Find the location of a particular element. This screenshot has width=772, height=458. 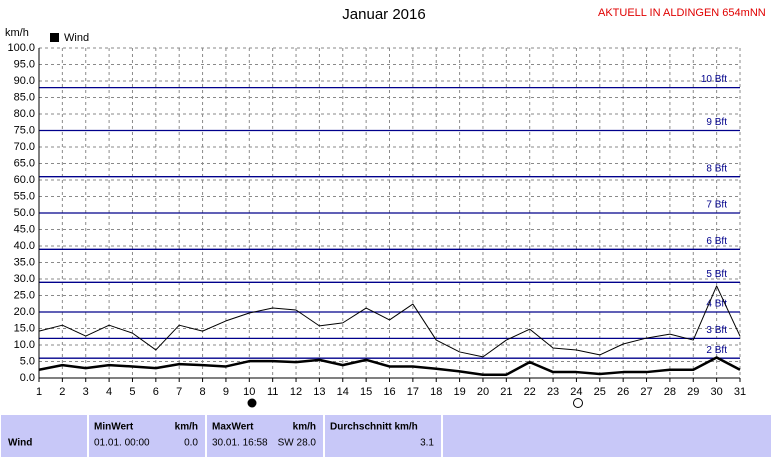

avg-header: Durchschnitt km/h is located at coordinates (374, 427).